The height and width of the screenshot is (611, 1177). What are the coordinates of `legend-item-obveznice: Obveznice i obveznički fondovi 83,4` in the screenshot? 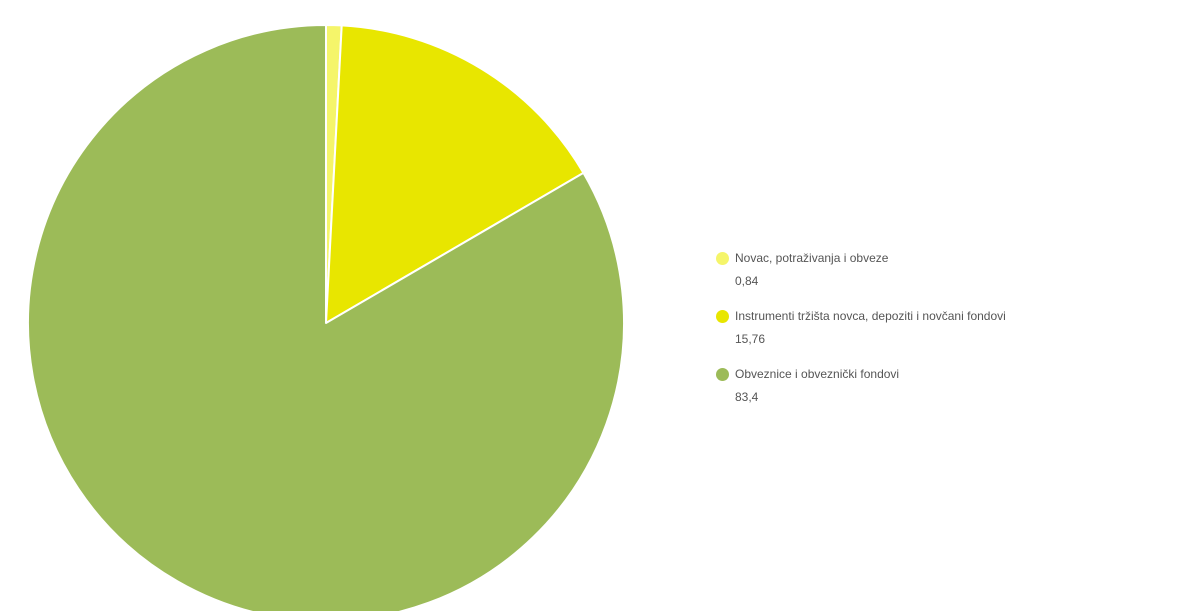 It's located at (946, 394).